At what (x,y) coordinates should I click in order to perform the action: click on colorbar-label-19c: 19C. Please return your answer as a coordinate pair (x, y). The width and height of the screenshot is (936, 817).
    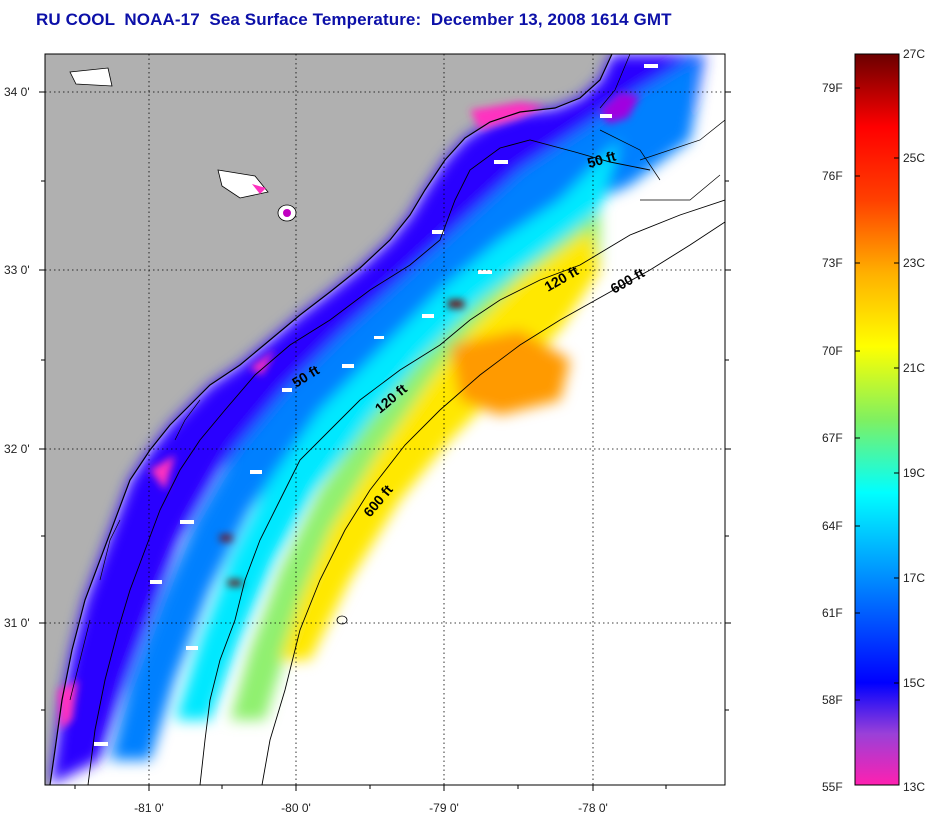
    Looking at the image, I should click on (914, 473).